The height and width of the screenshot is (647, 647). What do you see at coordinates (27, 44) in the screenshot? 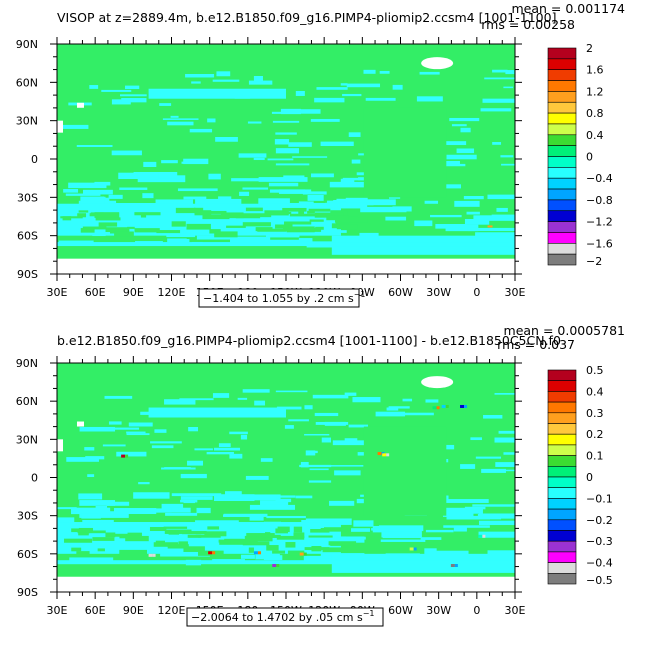
I see `y-tick-label: 90N` at bounding box center [27, 44].